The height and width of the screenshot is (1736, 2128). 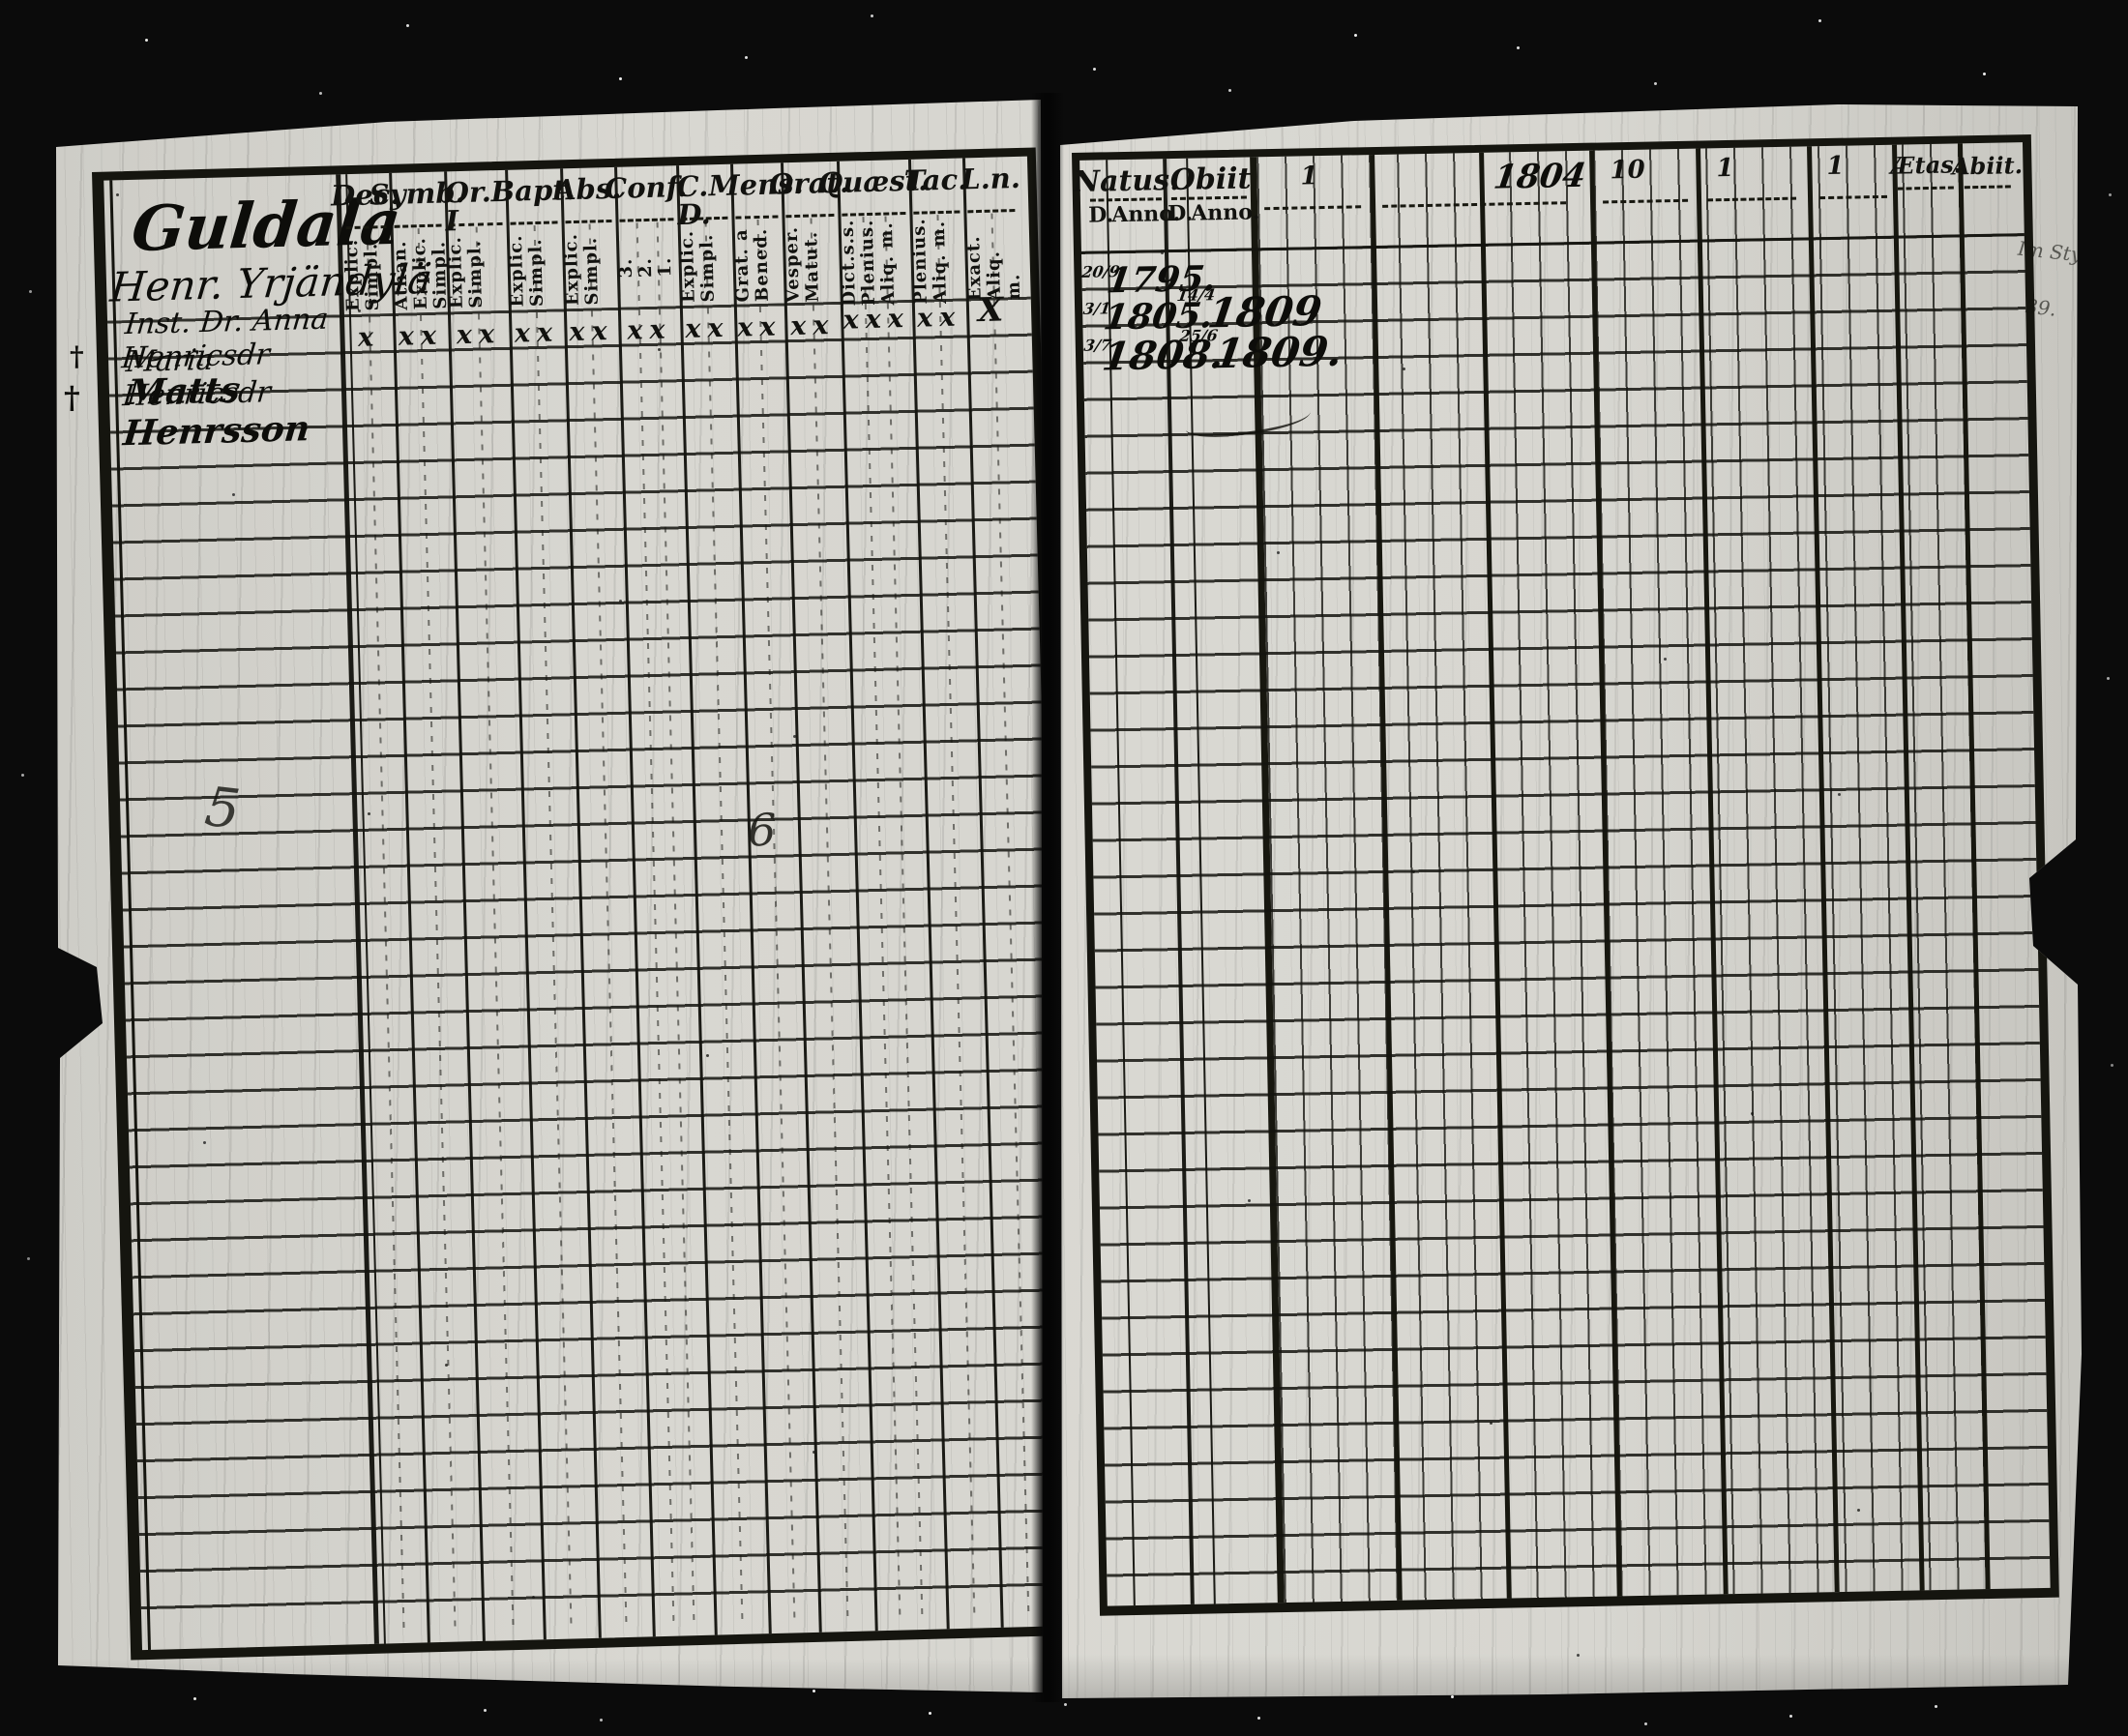 What do you see at coordinates (935, 180) in the screenshot?
I see `header-tac: Tac.` at bounding box center [935, 180].